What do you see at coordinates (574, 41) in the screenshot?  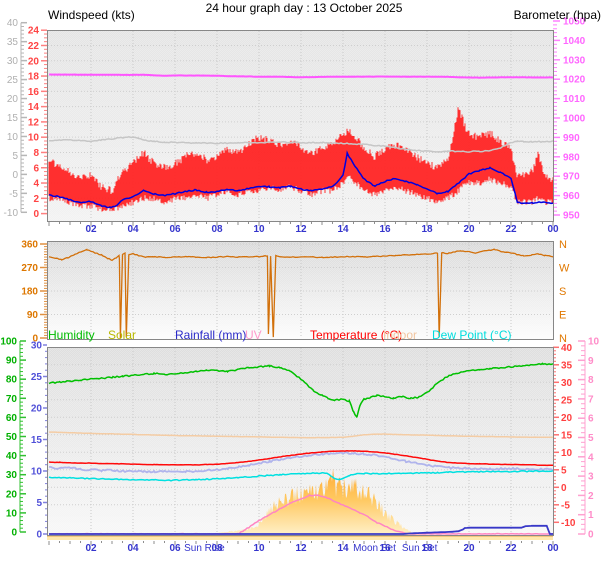 I see `svg-text: 1040` at bounding box center [574, 41].